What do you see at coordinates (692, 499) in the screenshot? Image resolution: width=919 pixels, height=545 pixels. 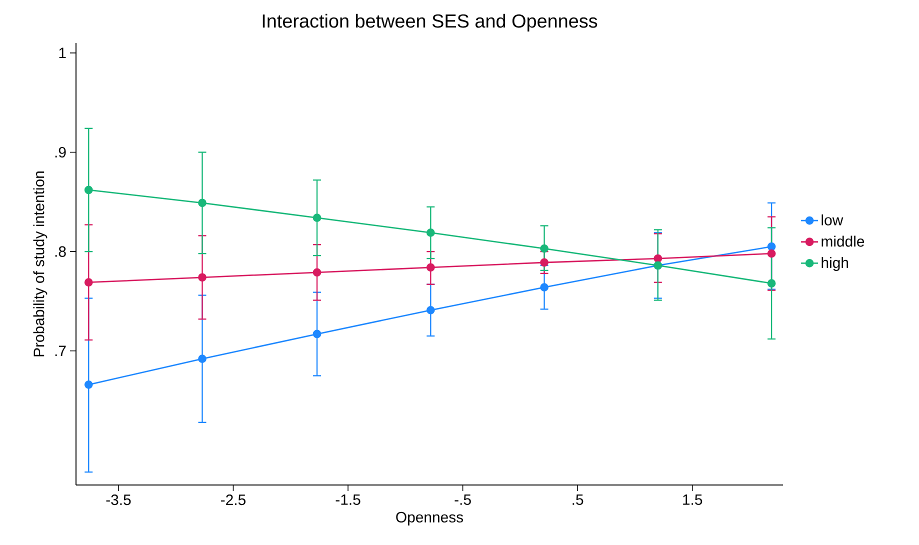 I see `x-tick-label: 1.5` at bounding box center [692, 499].